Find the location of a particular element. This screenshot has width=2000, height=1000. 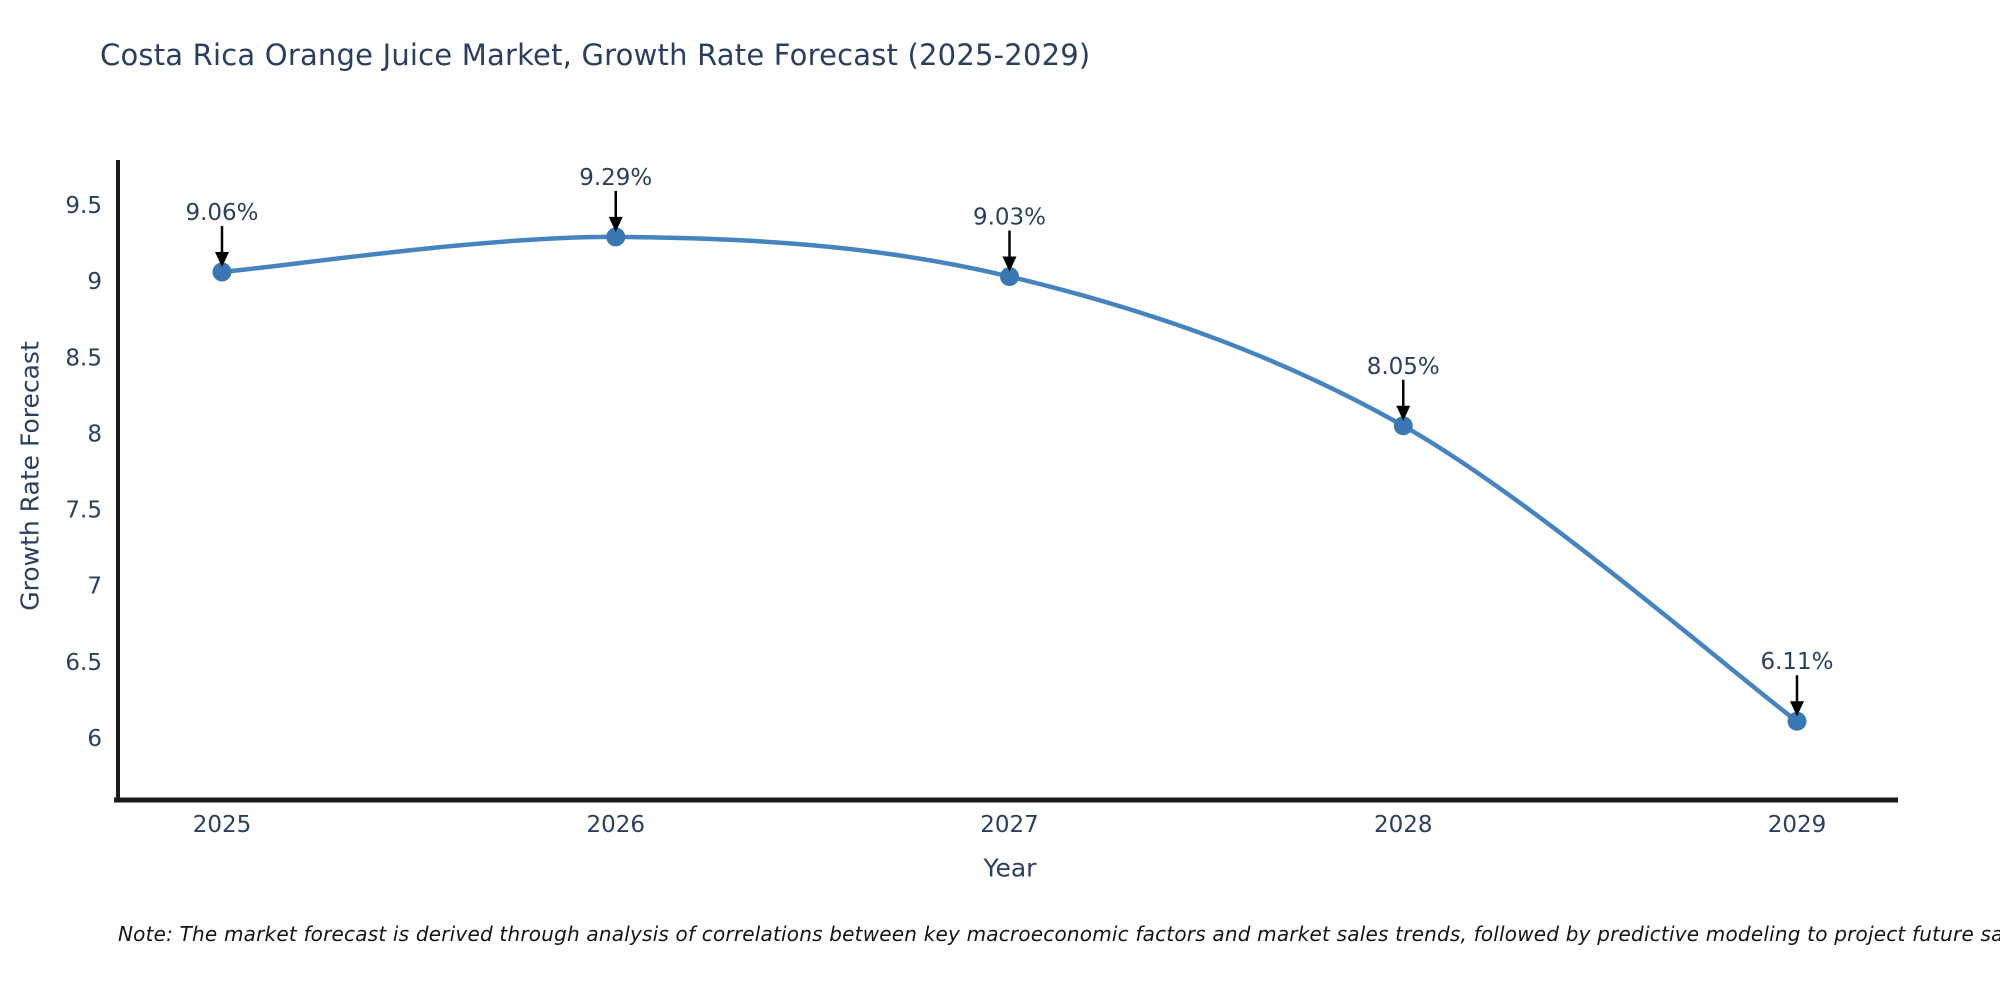

annotation-label: 8.05% is located at coordinates (1403, 367).